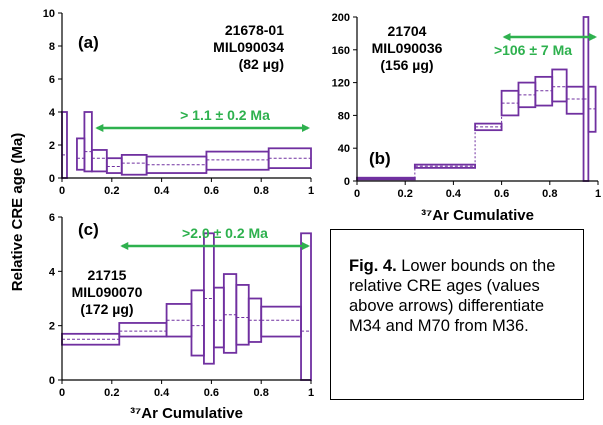  Describe the element at coordinates (248, 47) in the screenshot. I see `meteorite-name: MIL090034` at that location.